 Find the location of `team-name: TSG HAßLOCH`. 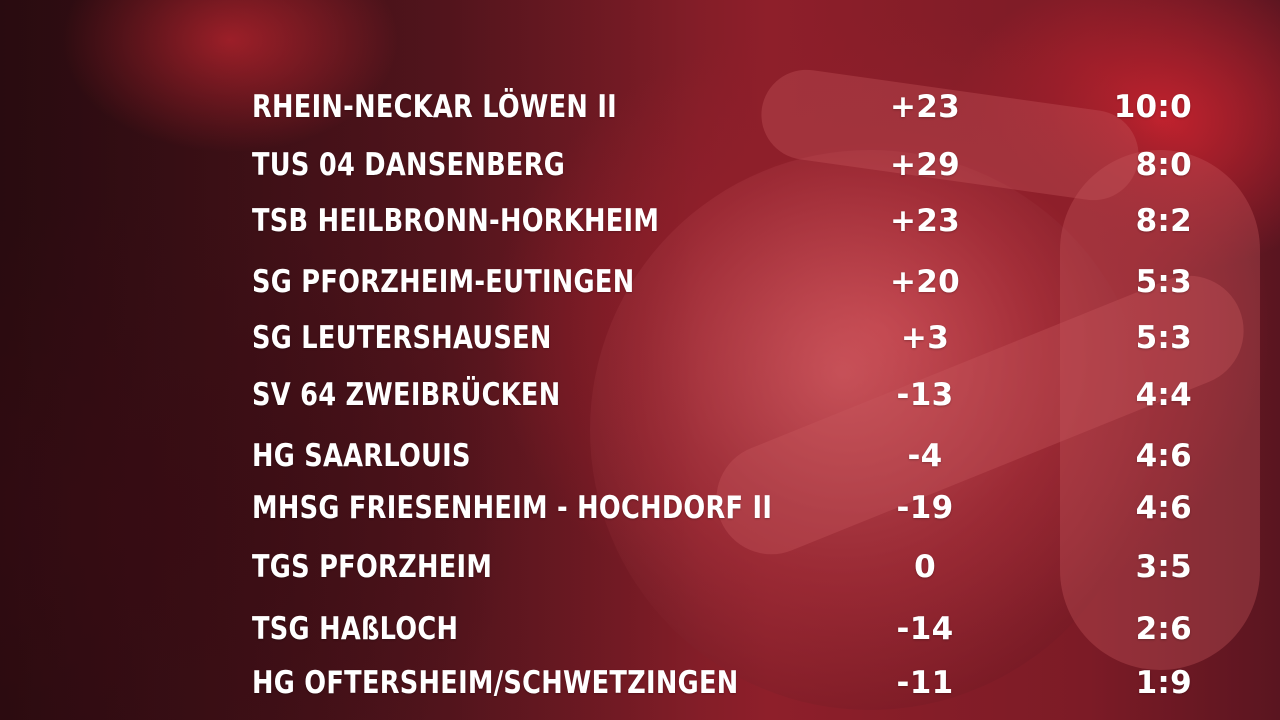

team-name: TSG HAßLOCH is located at coordinates (355, 629).